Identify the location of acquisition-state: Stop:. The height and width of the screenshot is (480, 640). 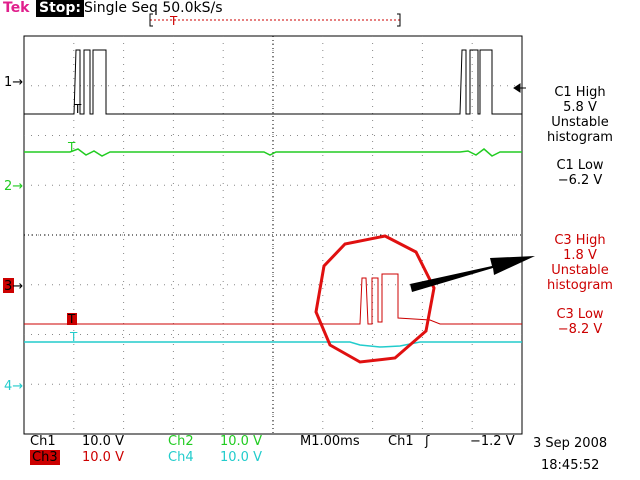
(60, 8).